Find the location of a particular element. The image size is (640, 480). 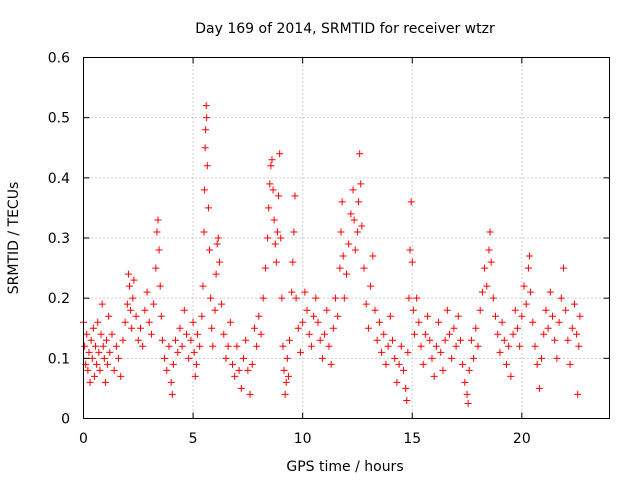

x-axis-label: GPS time / hours is located at coordinates (344, 467).